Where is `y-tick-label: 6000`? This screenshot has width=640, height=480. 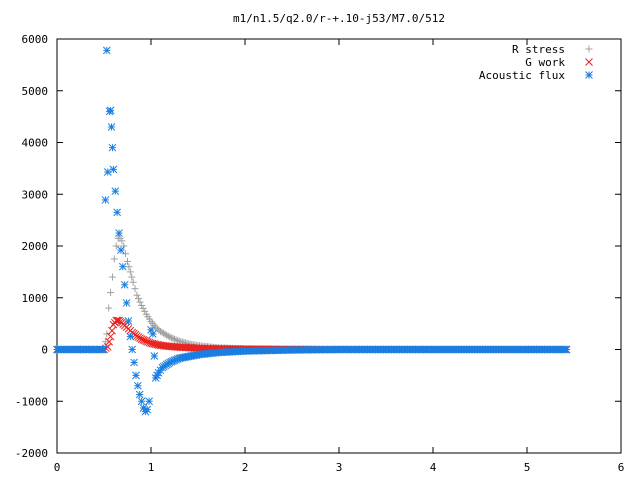 y-tick-label: 6000 is located at coordinates (35, 39).